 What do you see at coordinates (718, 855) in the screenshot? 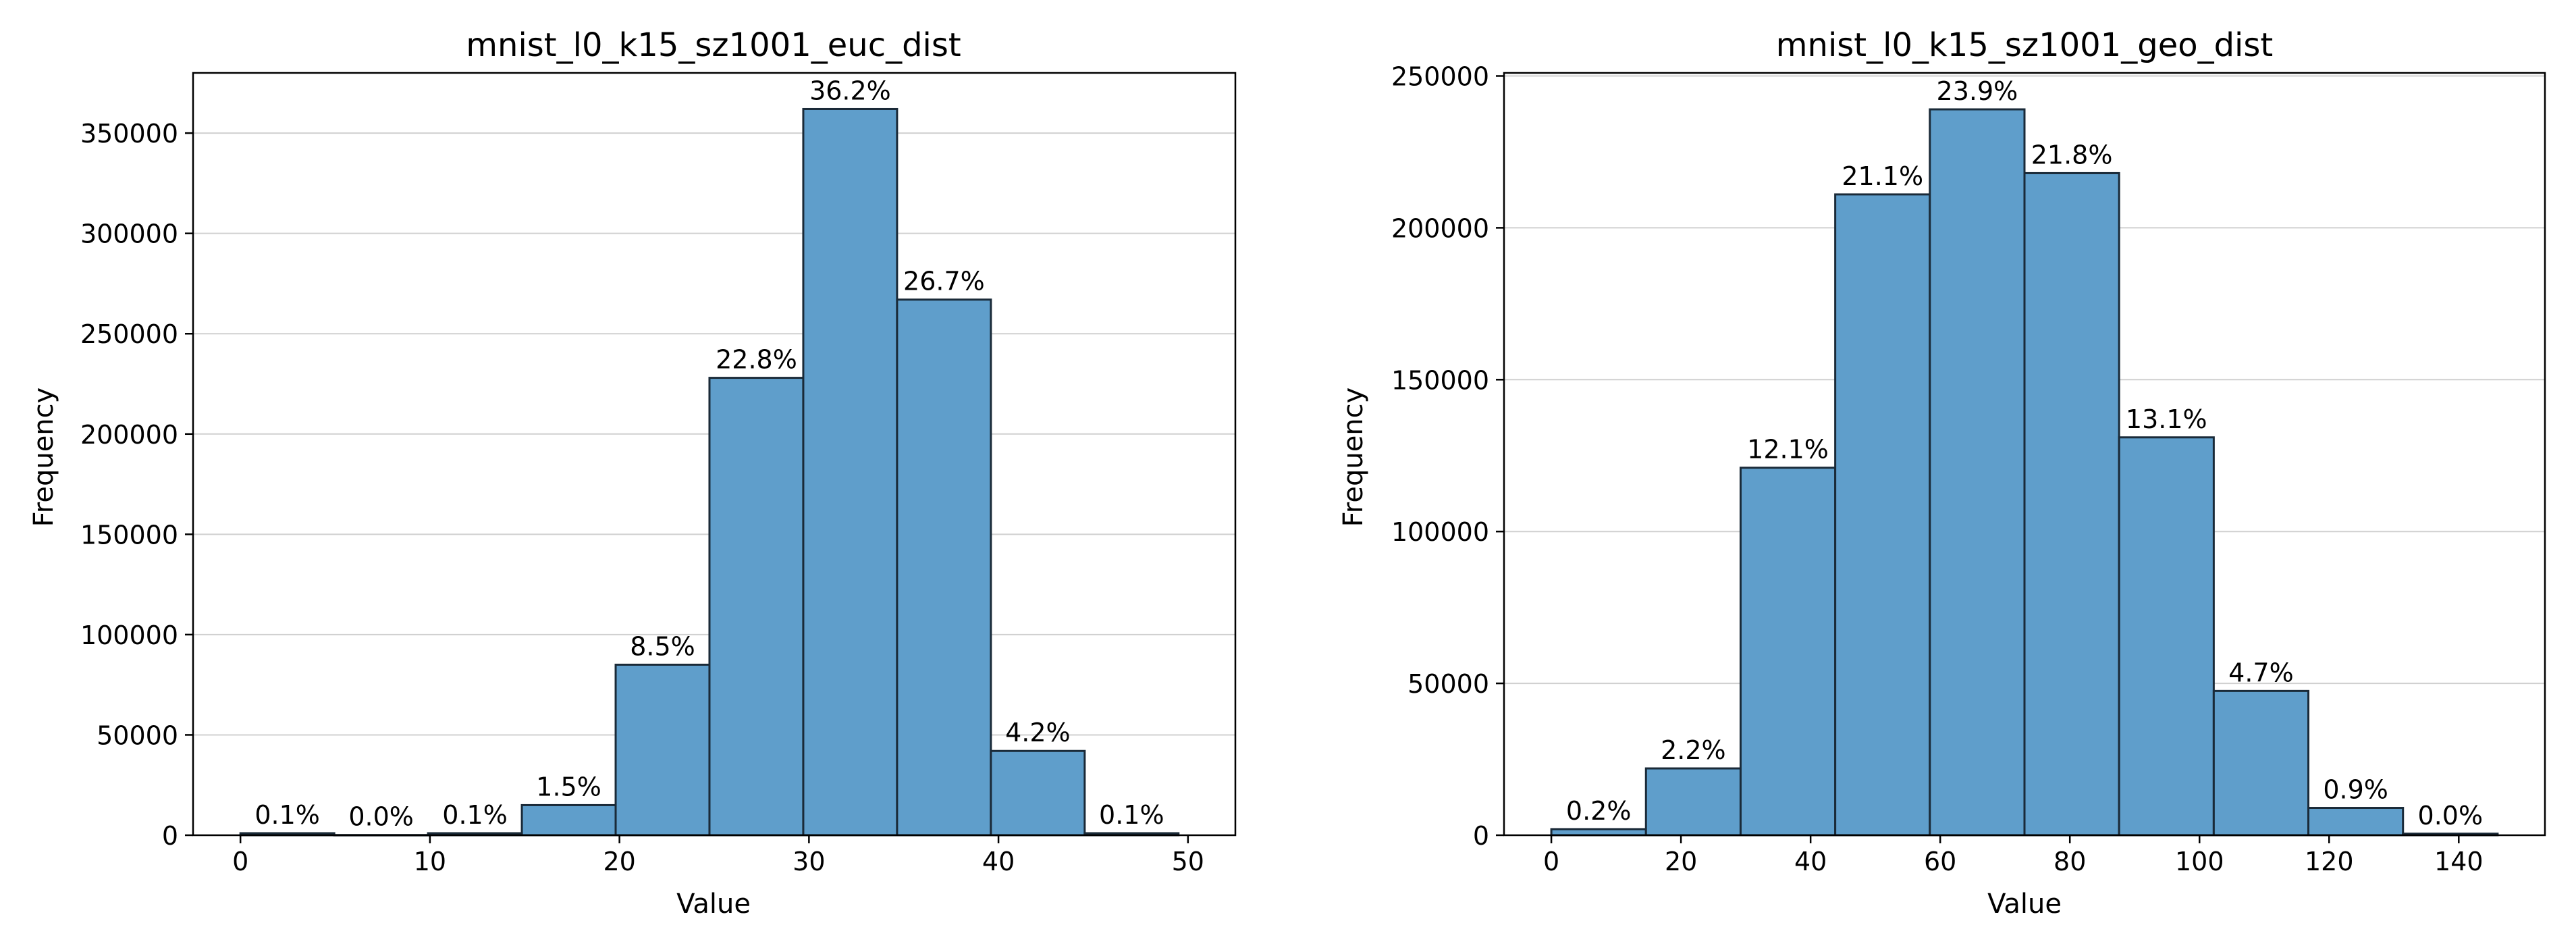
I see `x-ticks: 0 10 20 30 40 50` at bounding box center [718, 855].